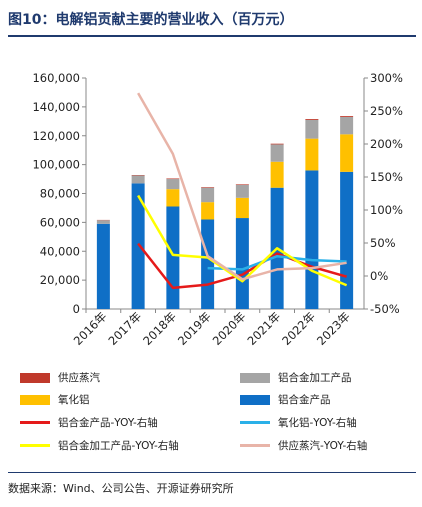 The width and height of the screenshot is (422, 507). I want to click on legend-label-steam: 供应蒸汽, so click(79, 378).